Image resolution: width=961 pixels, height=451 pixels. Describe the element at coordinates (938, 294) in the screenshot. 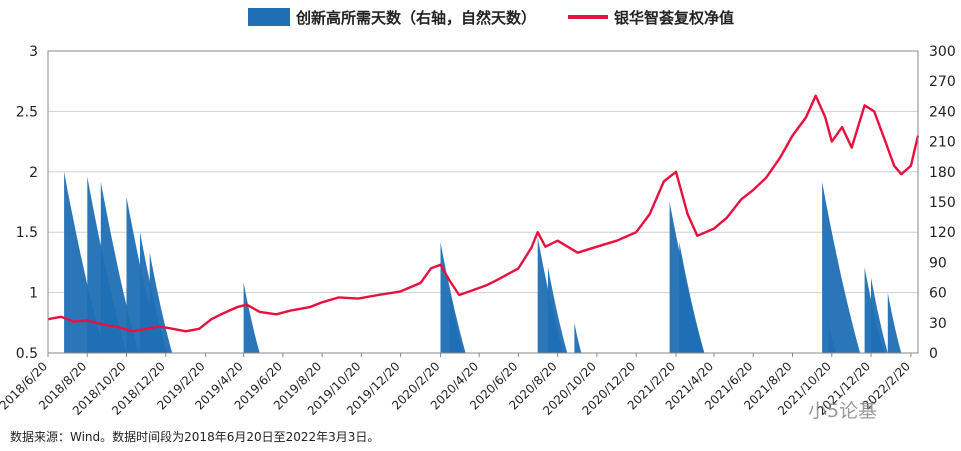

I see `right-tick-label: 60` at that location.